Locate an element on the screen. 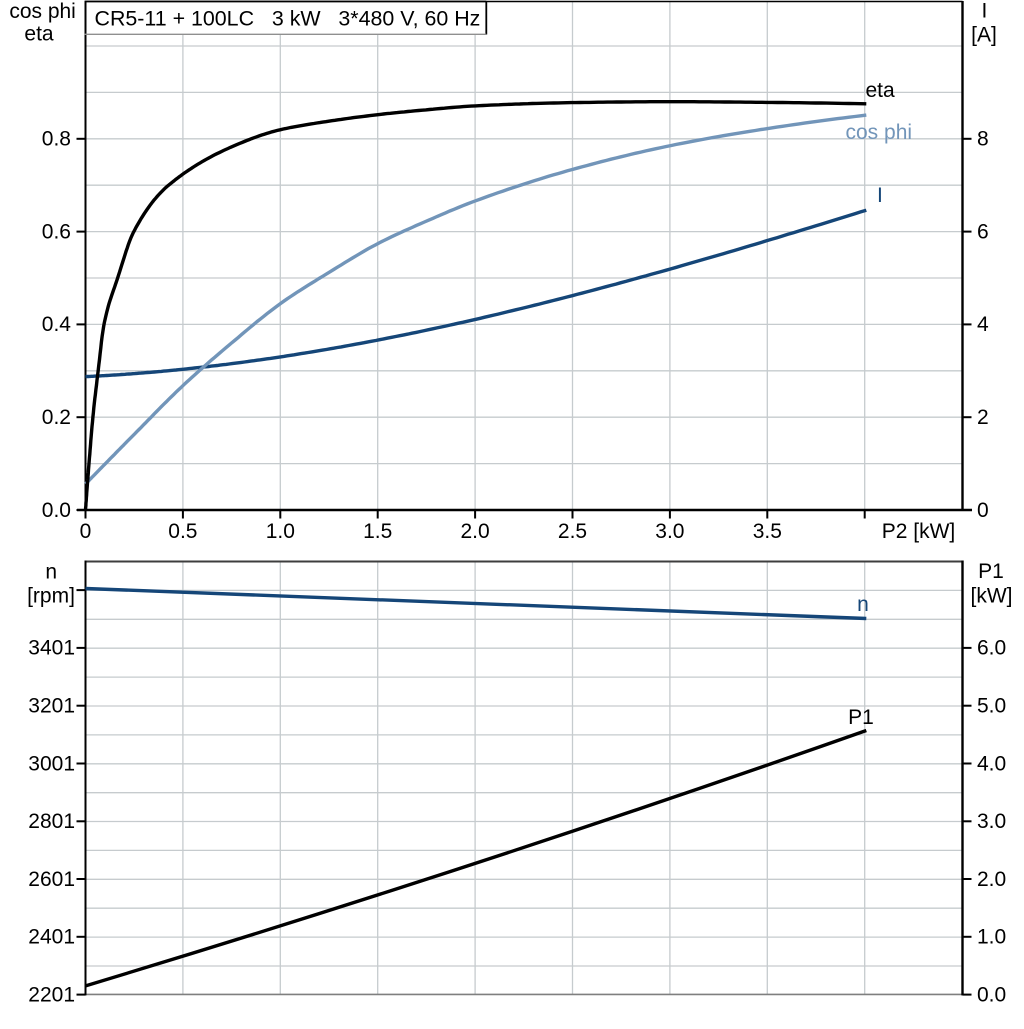  svg-text: [kW] is located at coordinates (992, 595).